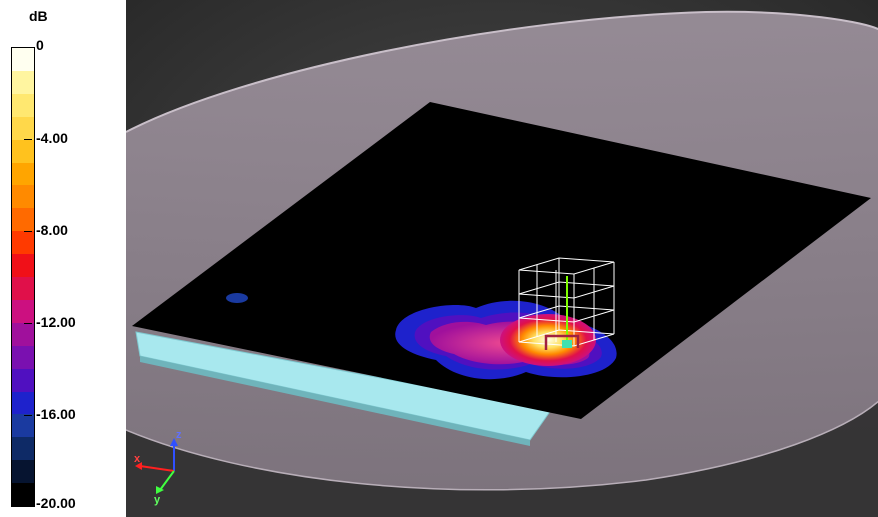  Describe the element at coordinates (179, 435) in the screenshot. I see `axis-label-z: z` at that location.